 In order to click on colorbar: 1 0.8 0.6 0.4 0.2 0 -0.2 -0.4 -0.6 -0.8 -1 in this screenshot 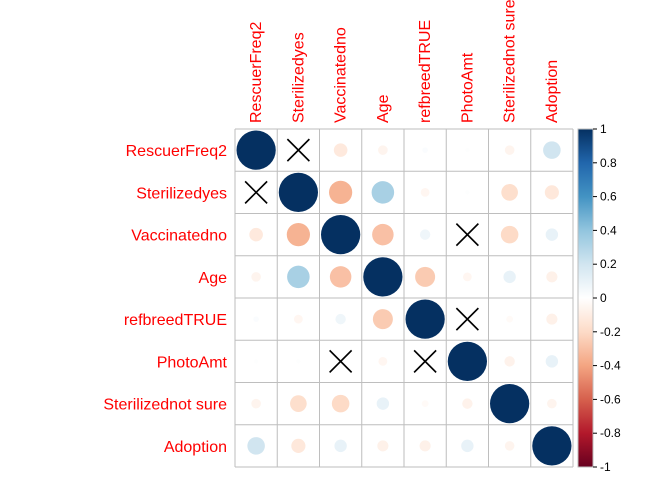, I will do `click(599, 298)`.